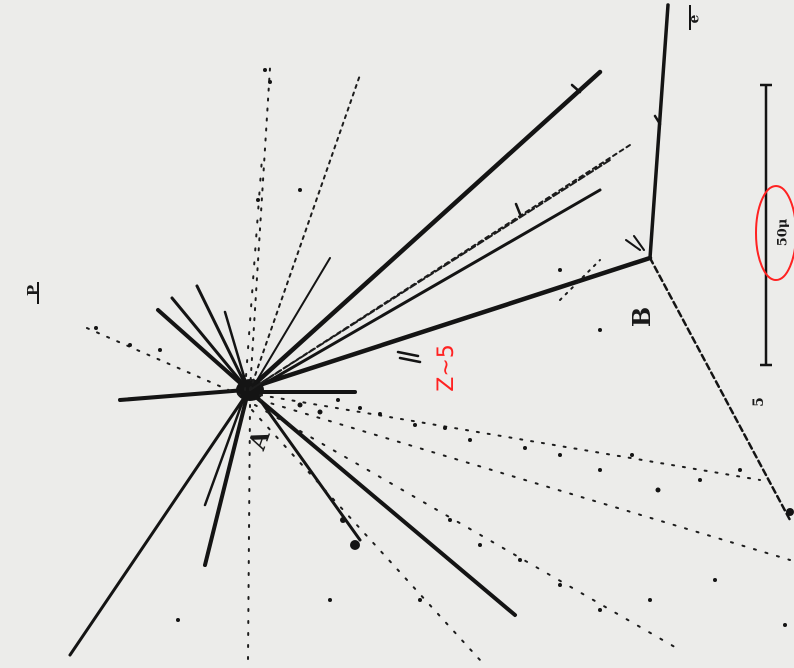 The width and height of the screenshot is (794, 668). What do you see at coordinates (783, 232) in the screenshot?
I see `scale-bar-label: 50μ` at bounding box center [783, 232].